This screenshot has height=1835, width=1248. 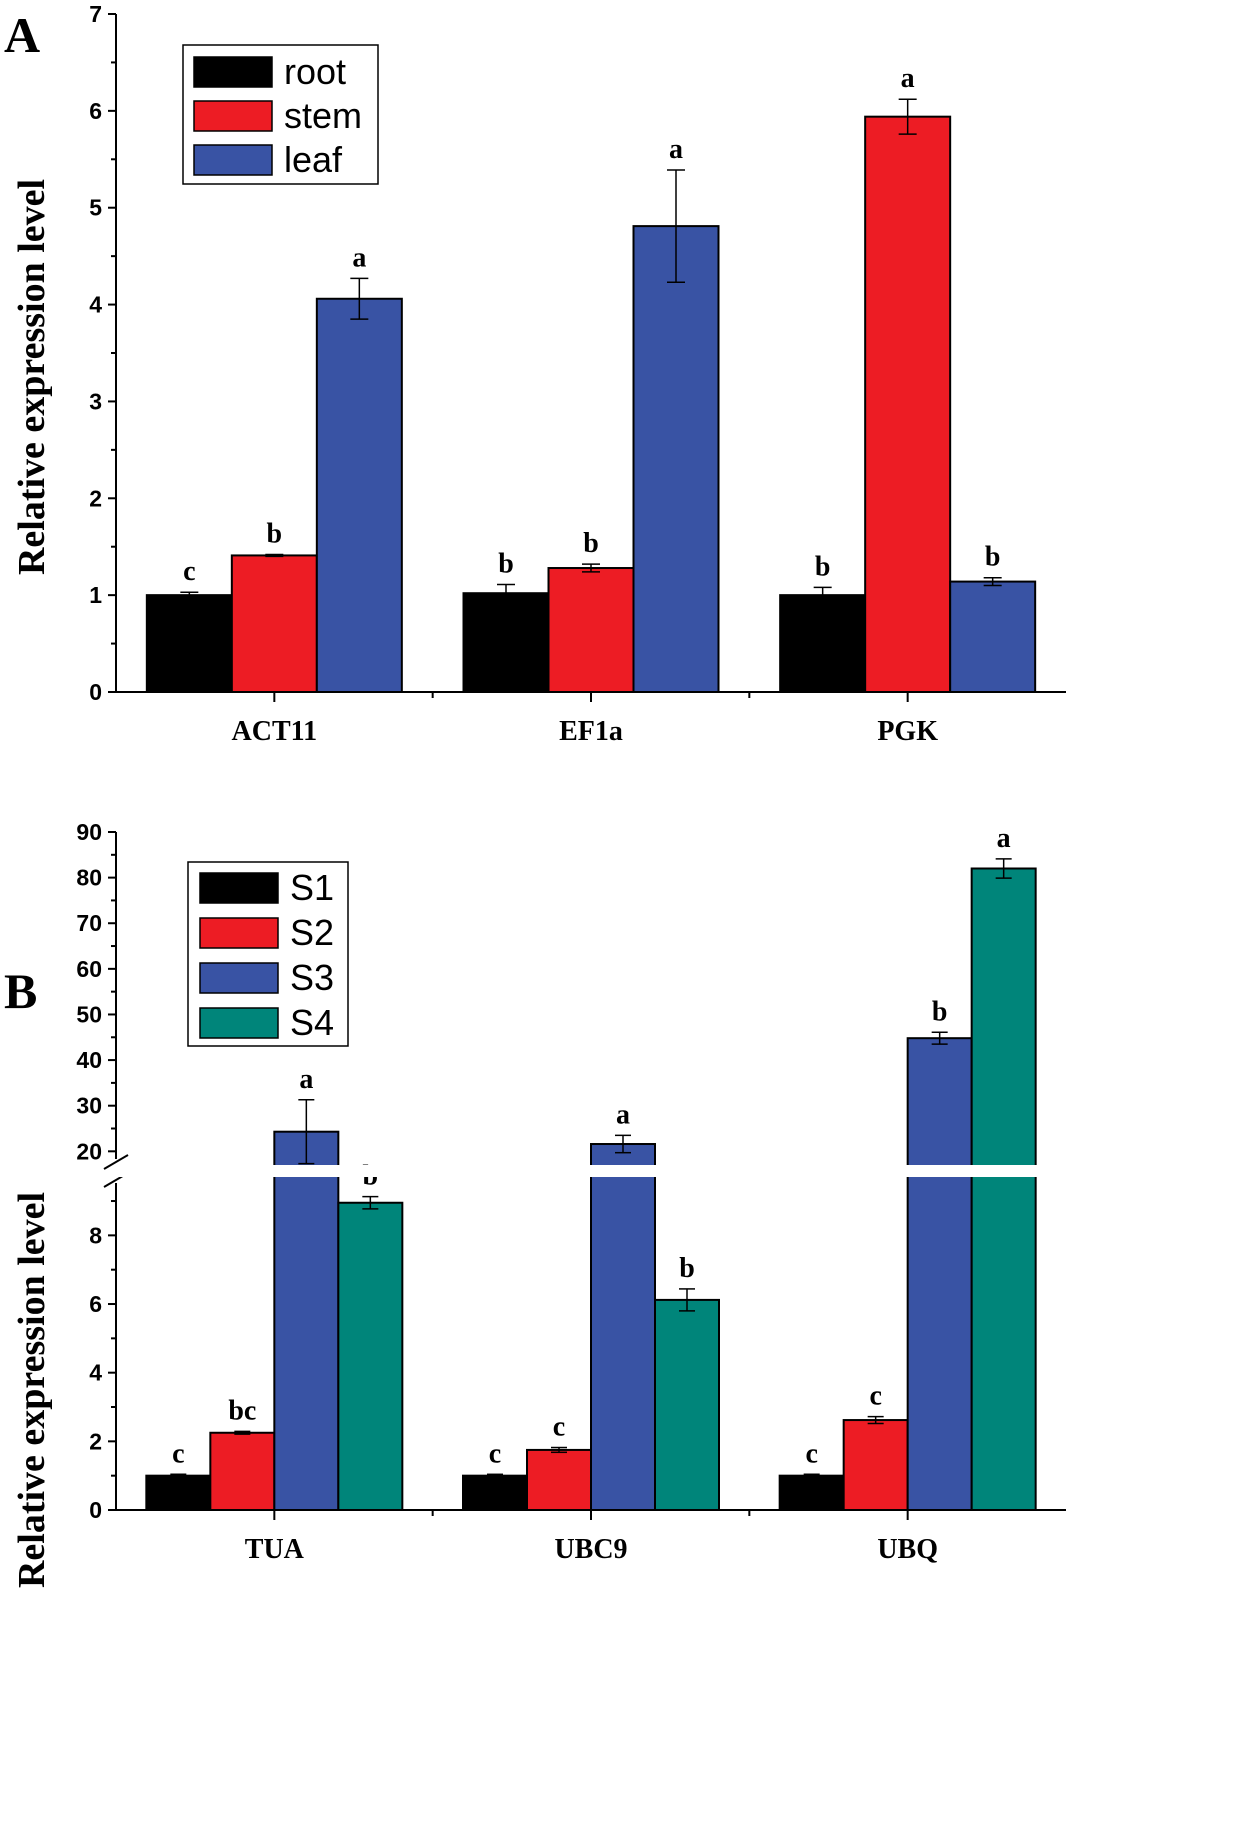 I want to click on y-tick-label: 3, so click(x=95, y=401).